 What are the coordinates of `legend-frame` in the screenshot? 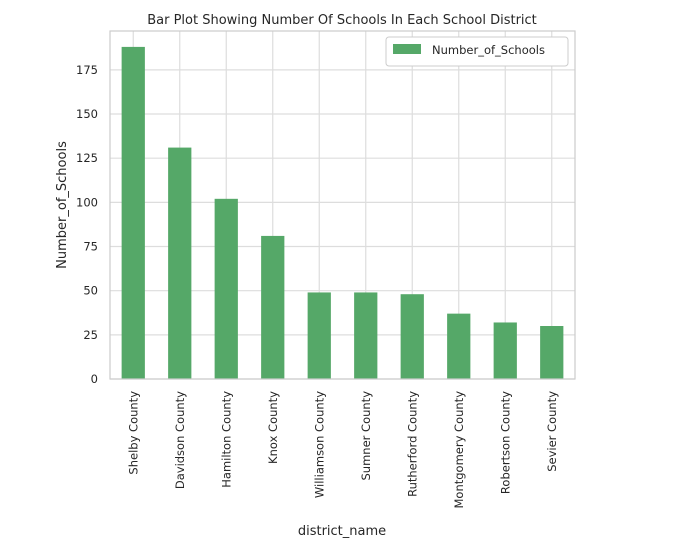 It's located at (477, 51).